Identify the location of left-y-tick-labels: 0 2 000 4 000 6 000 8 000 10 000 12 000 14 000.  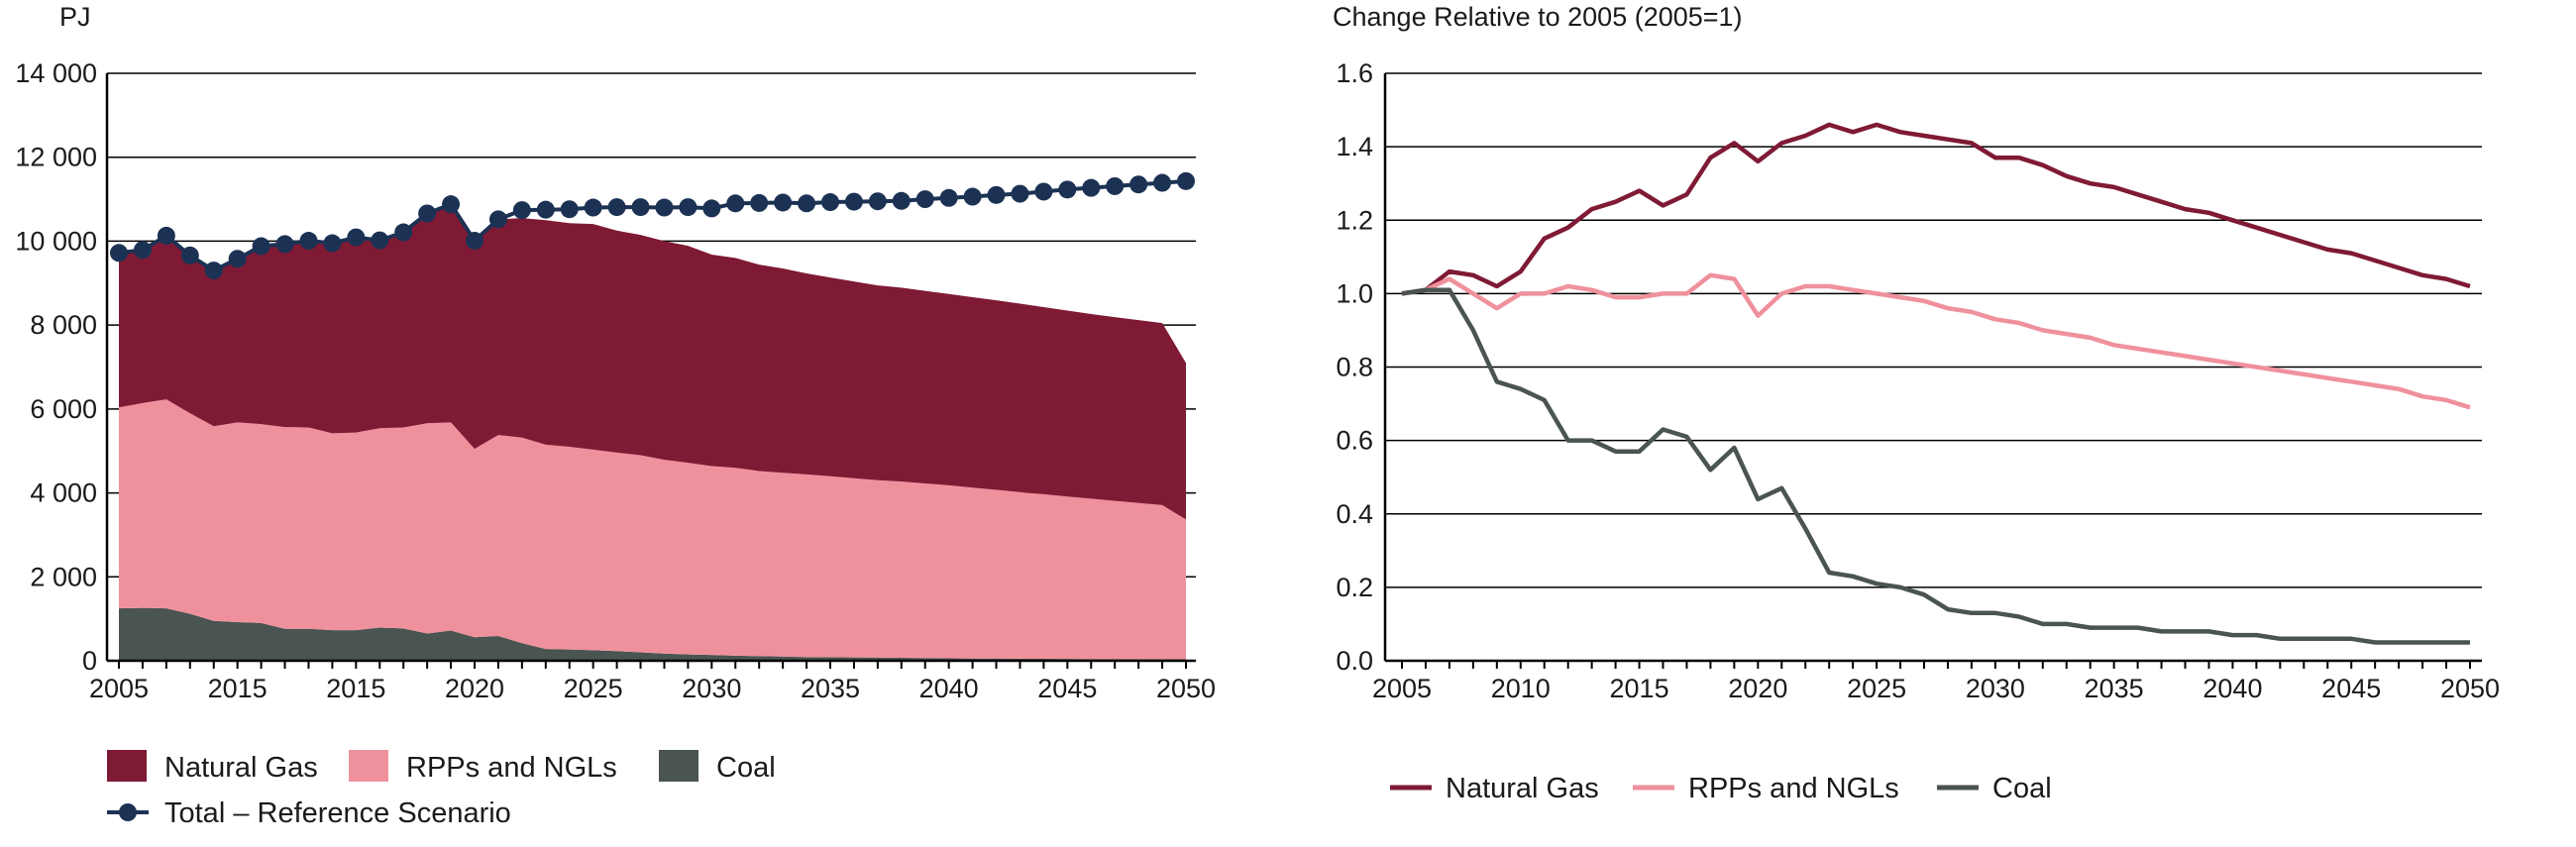
(56, 367).